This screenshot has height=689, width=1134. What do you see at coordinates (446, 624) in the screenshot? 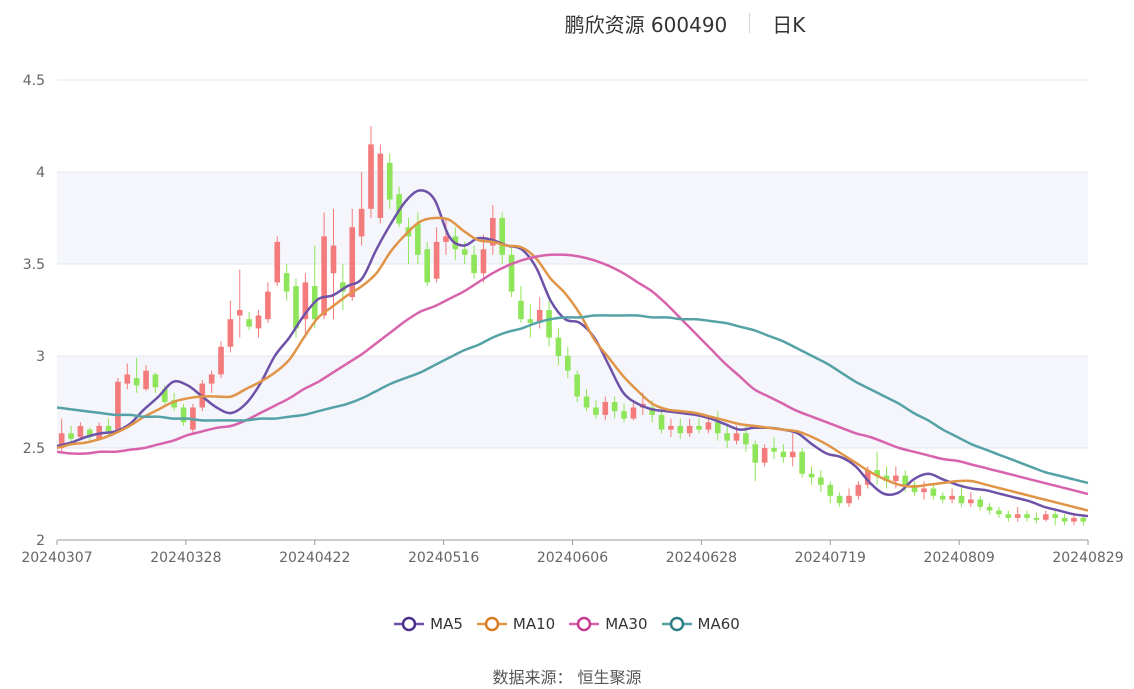
I see `legend-label-ma5: MA5` at bounding box center [446, 624].